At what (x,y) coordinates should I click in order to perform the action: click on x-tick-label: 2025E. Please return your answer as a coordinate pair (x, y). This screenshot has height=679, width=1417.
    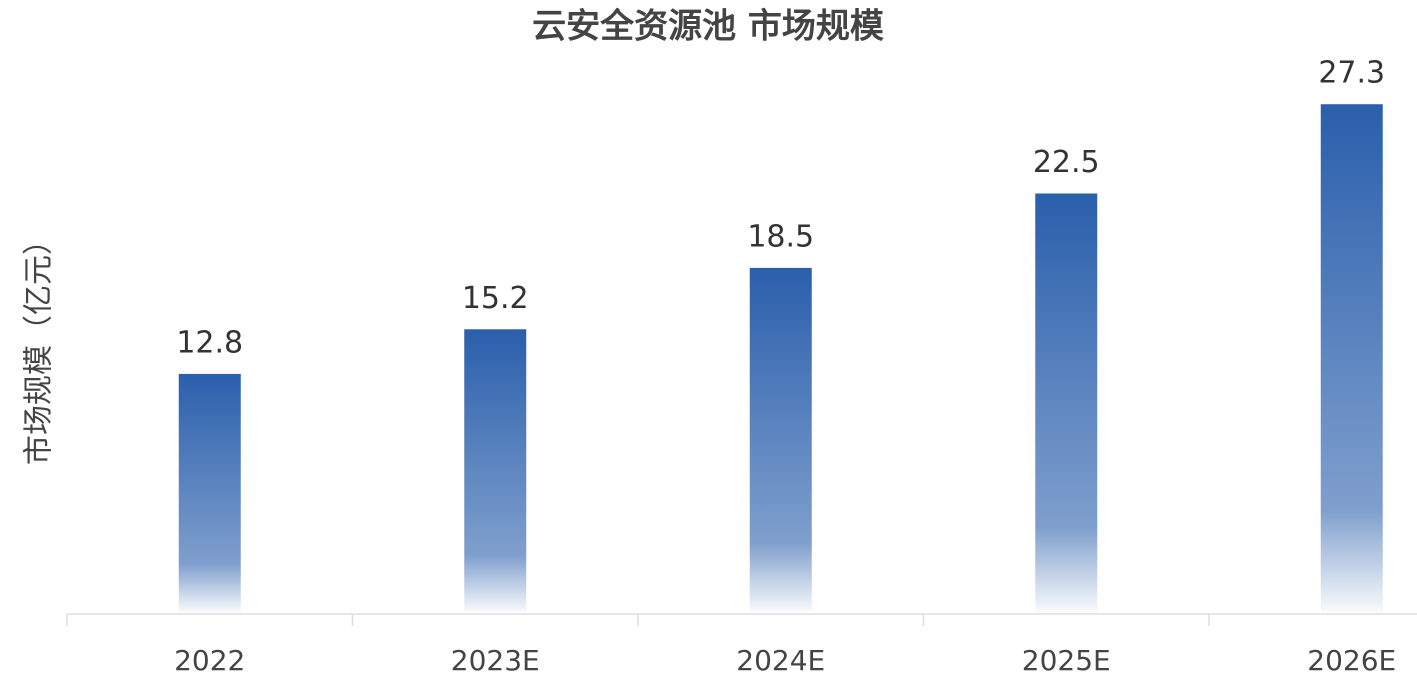
    Looking at the image, I should click on (1066, 660).